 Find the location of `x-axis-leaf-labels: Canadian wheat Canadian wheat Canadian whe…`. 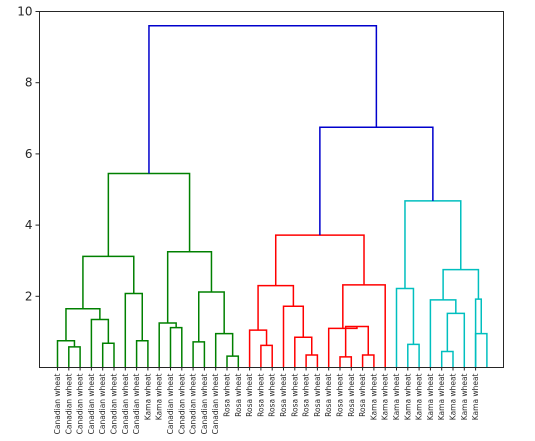

x-axis-leaf-labels: Canadian wheat Canadian wheat Canadian whe… is located at coordinates (266, 400).